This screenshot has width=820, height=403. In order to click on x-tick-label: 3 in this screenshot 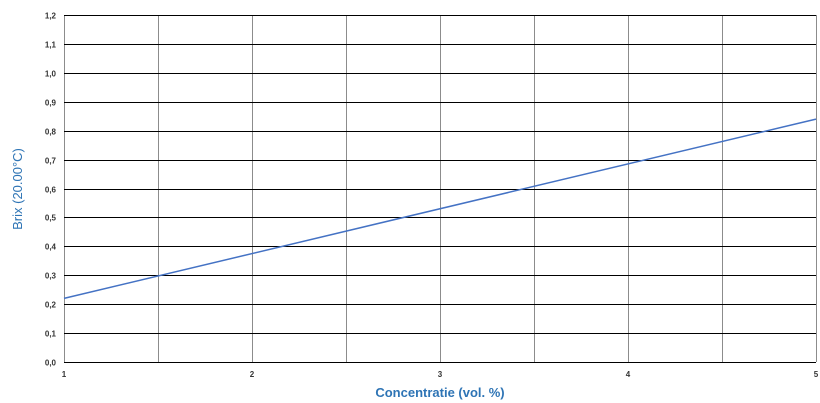, I will do `click(440, 374)`.